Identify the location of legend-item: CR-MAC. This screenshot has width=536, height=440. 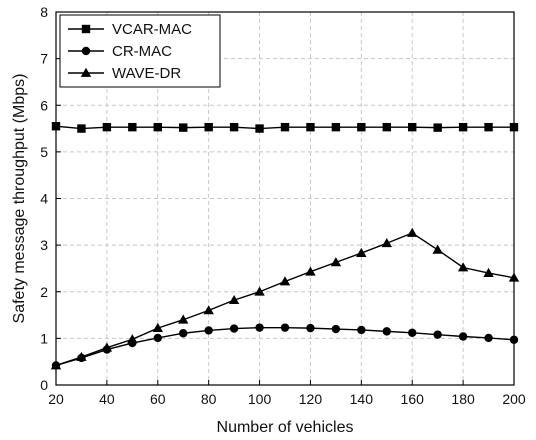
(120, 51).